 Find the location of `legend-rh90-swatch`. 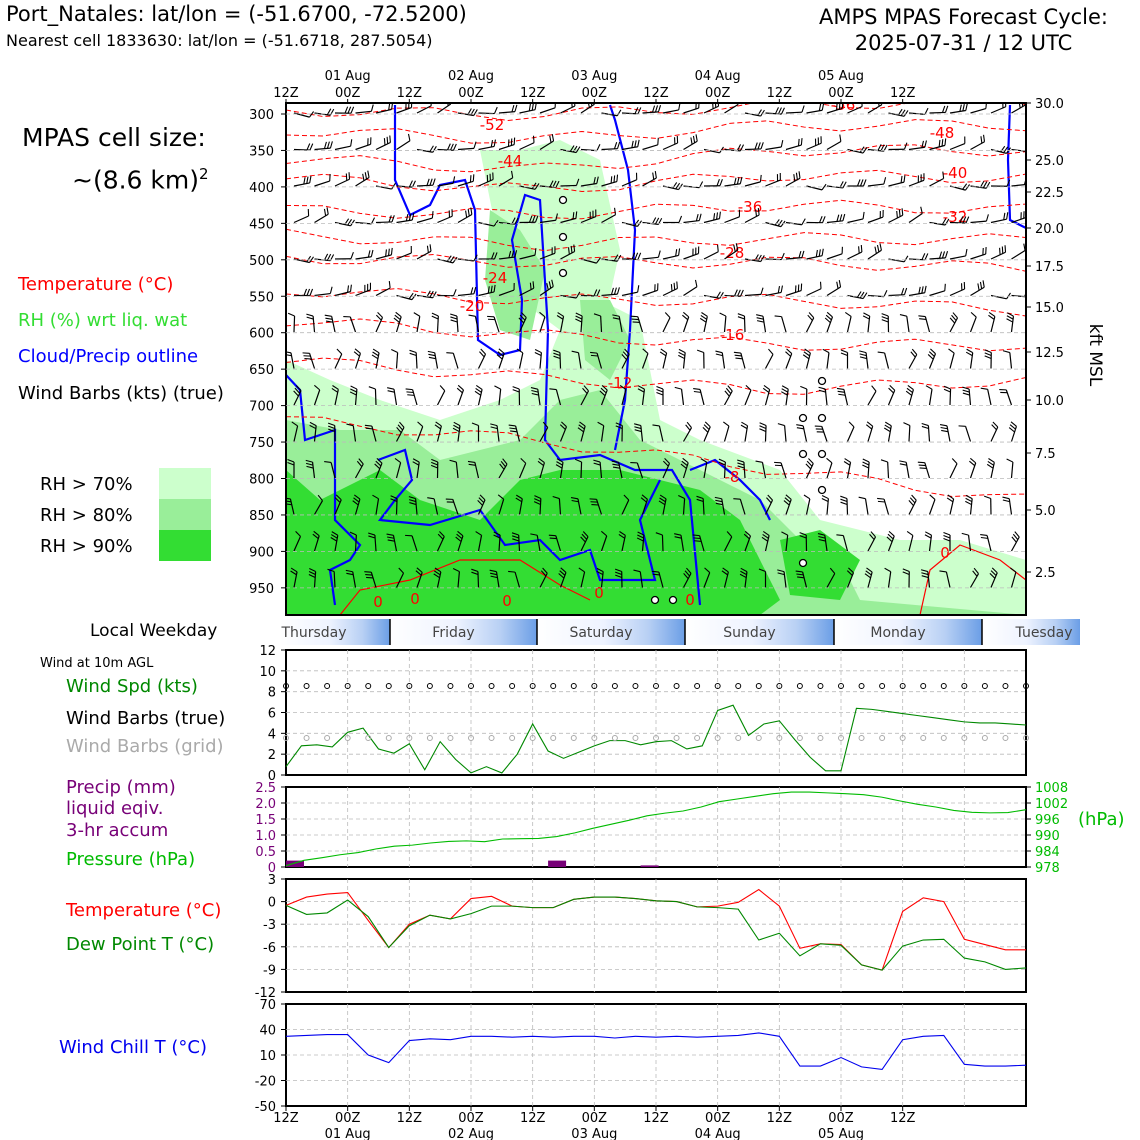

legend-rh90-swatch is located at coordinates (185, 545).